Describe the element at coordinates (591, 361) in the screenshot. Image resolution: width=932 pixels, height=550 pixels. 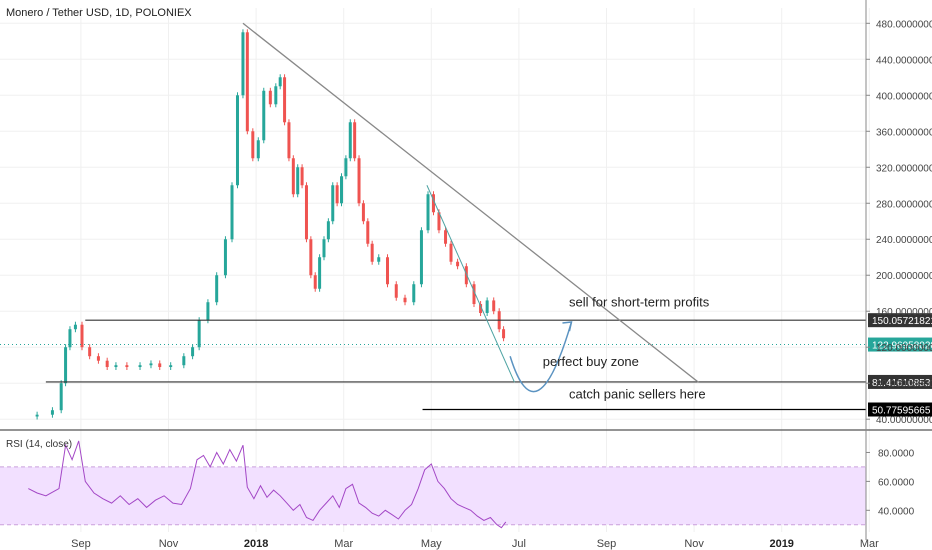
I see `annotation-1: perfect buy zone` at that location.